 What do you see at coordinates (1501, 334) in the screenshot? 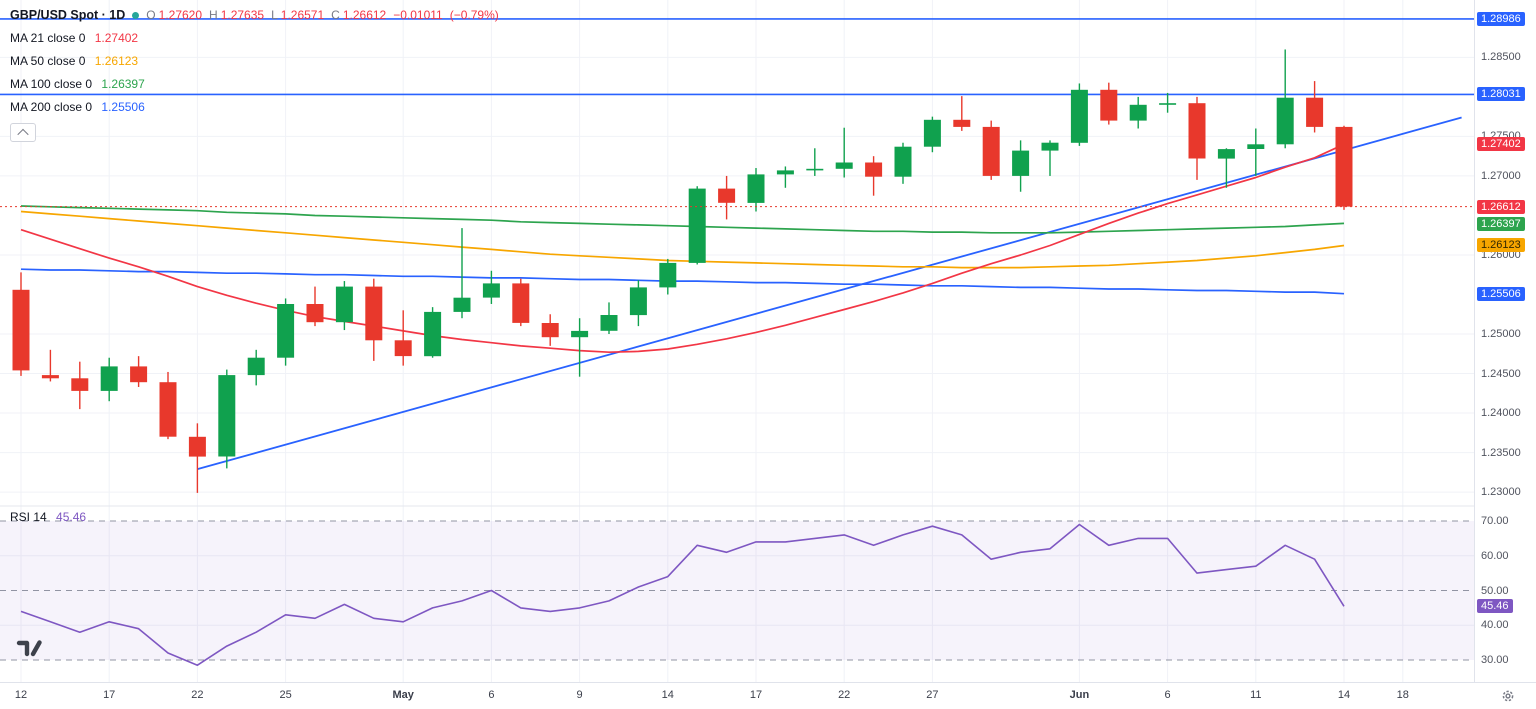
I see `price-axis-tick: 1.25000` at bounding box center [1501, 334].